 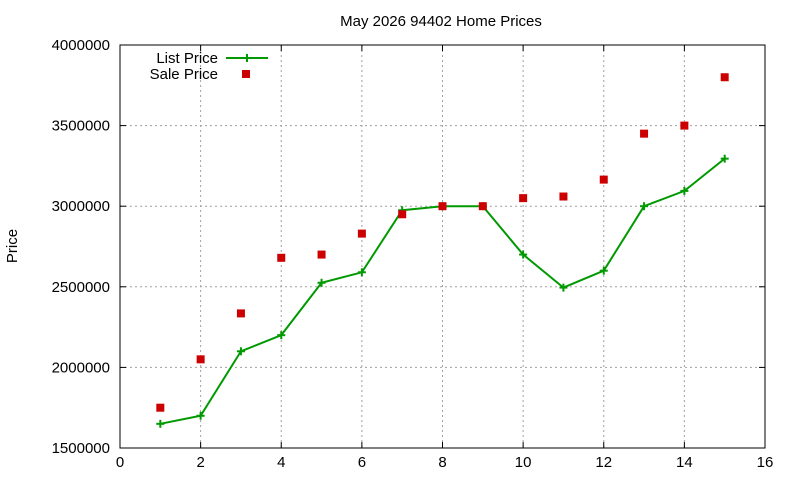 I want to click on y-tick-label: 4000000, so click(x=81, y=45).